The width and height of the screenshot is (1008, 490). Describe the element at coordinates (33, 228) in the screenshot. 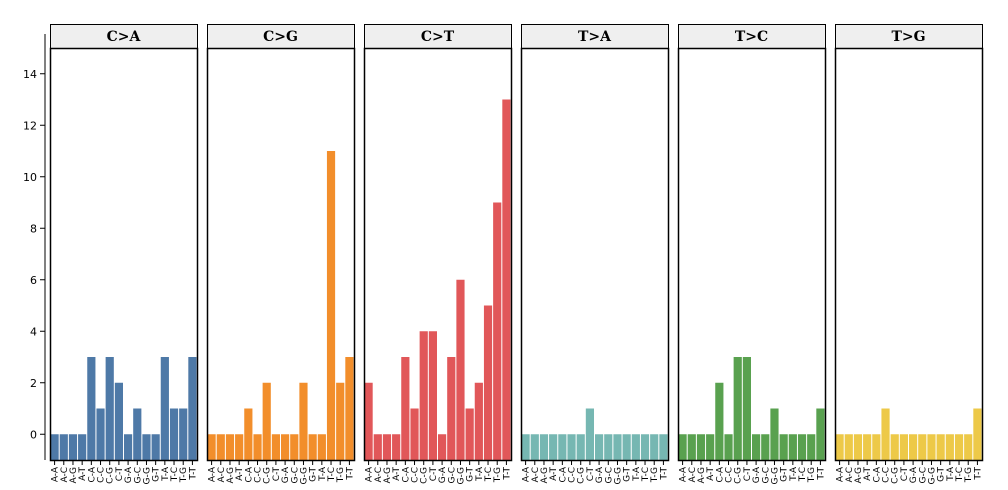

I see `y-tick-label: 8` at that location.